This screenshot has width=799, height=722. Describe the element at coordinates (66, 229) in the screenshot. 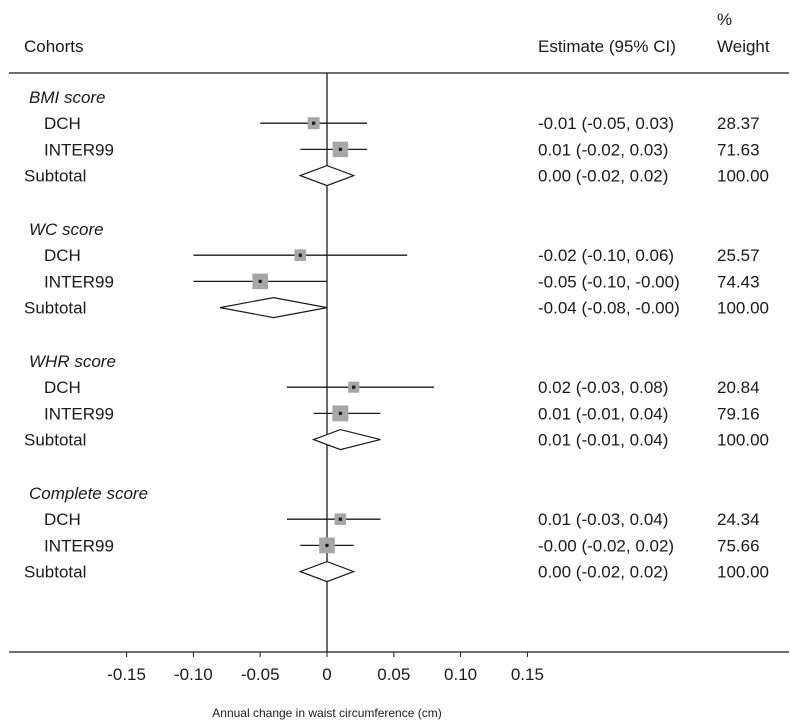

I see `group-title: WC score` at that location.